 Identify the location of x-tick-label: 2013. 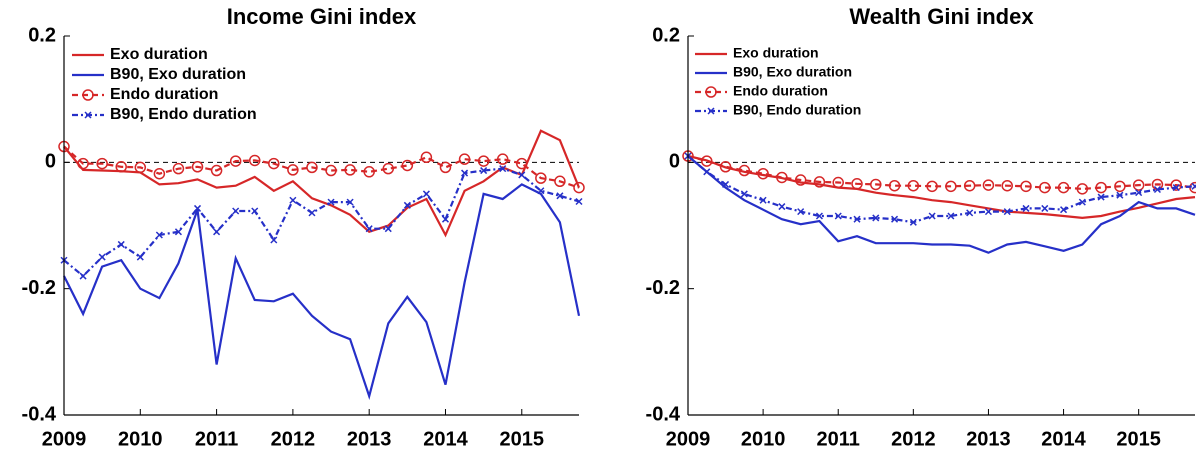
(988, 439).